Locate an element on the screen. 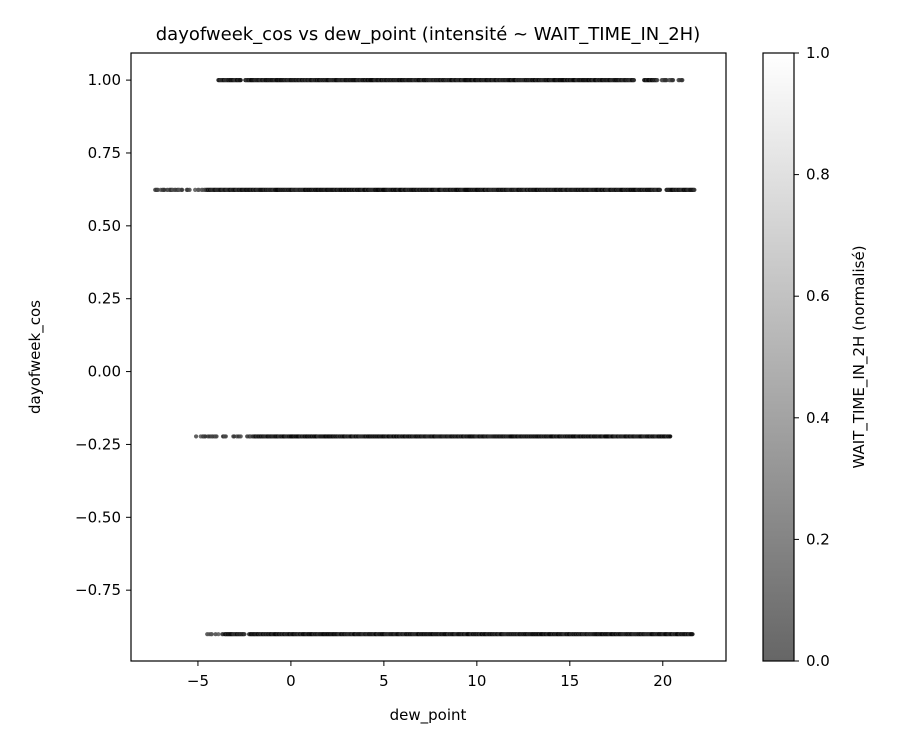  y-tick-label: −0.75 is located at coordinates (98, 590).